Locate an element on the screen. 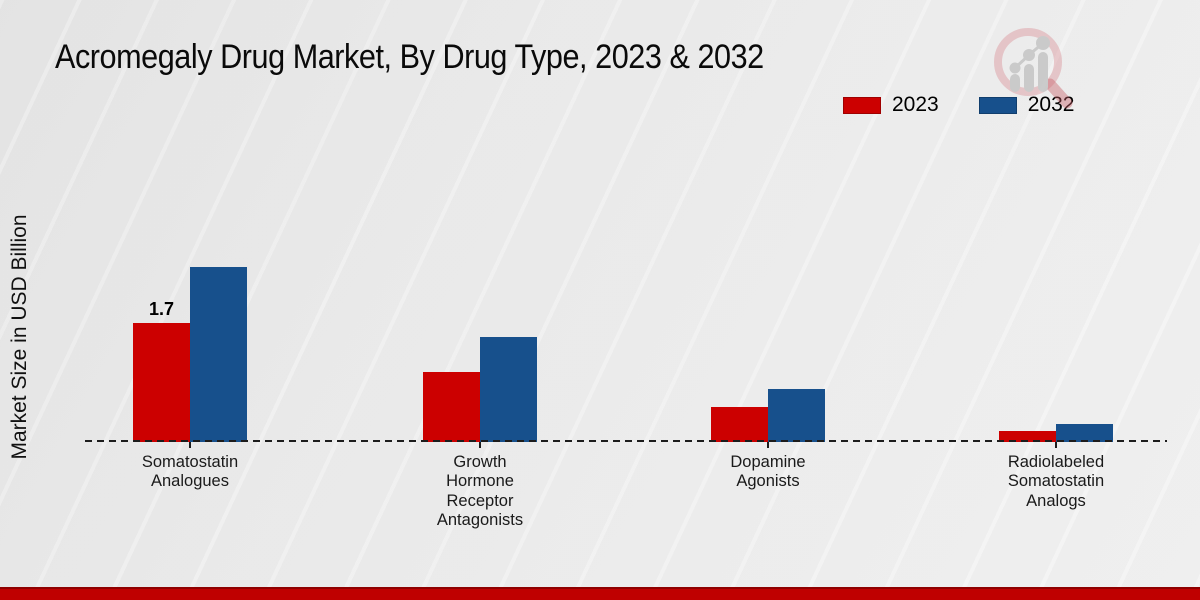 This screenshot has height=600, width=1200. legend-item-2023: 2023 is located at coordinates (891, 105).